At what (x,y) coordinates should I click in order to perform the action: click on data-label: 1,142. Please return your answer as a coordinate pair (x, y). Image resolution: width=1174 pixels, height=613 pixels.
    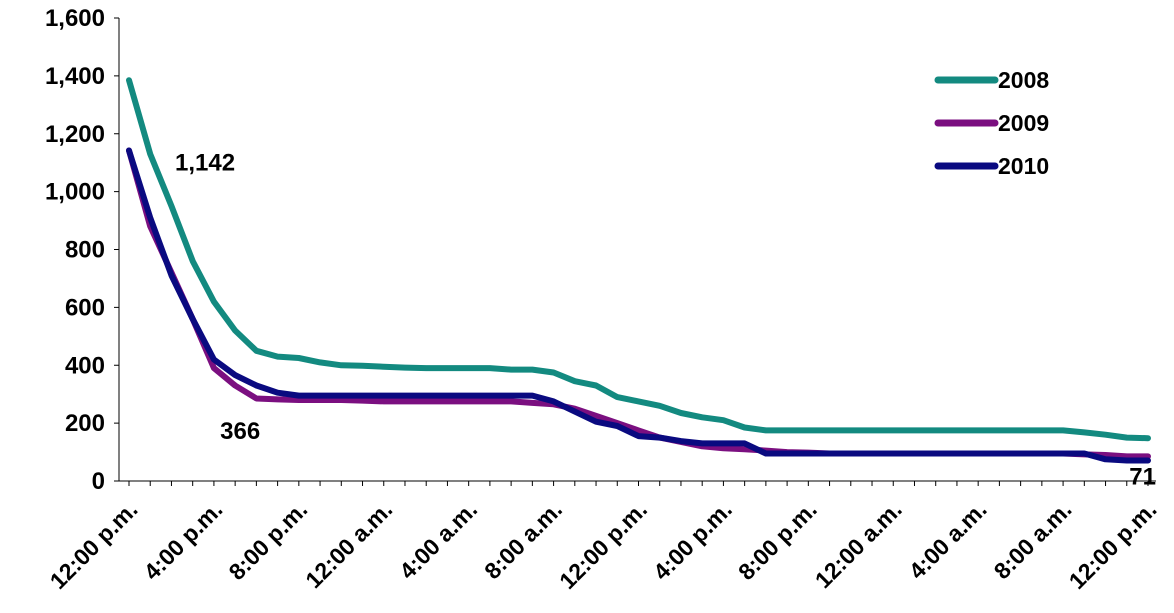
    Looking at the image, I should click on (205, 163).